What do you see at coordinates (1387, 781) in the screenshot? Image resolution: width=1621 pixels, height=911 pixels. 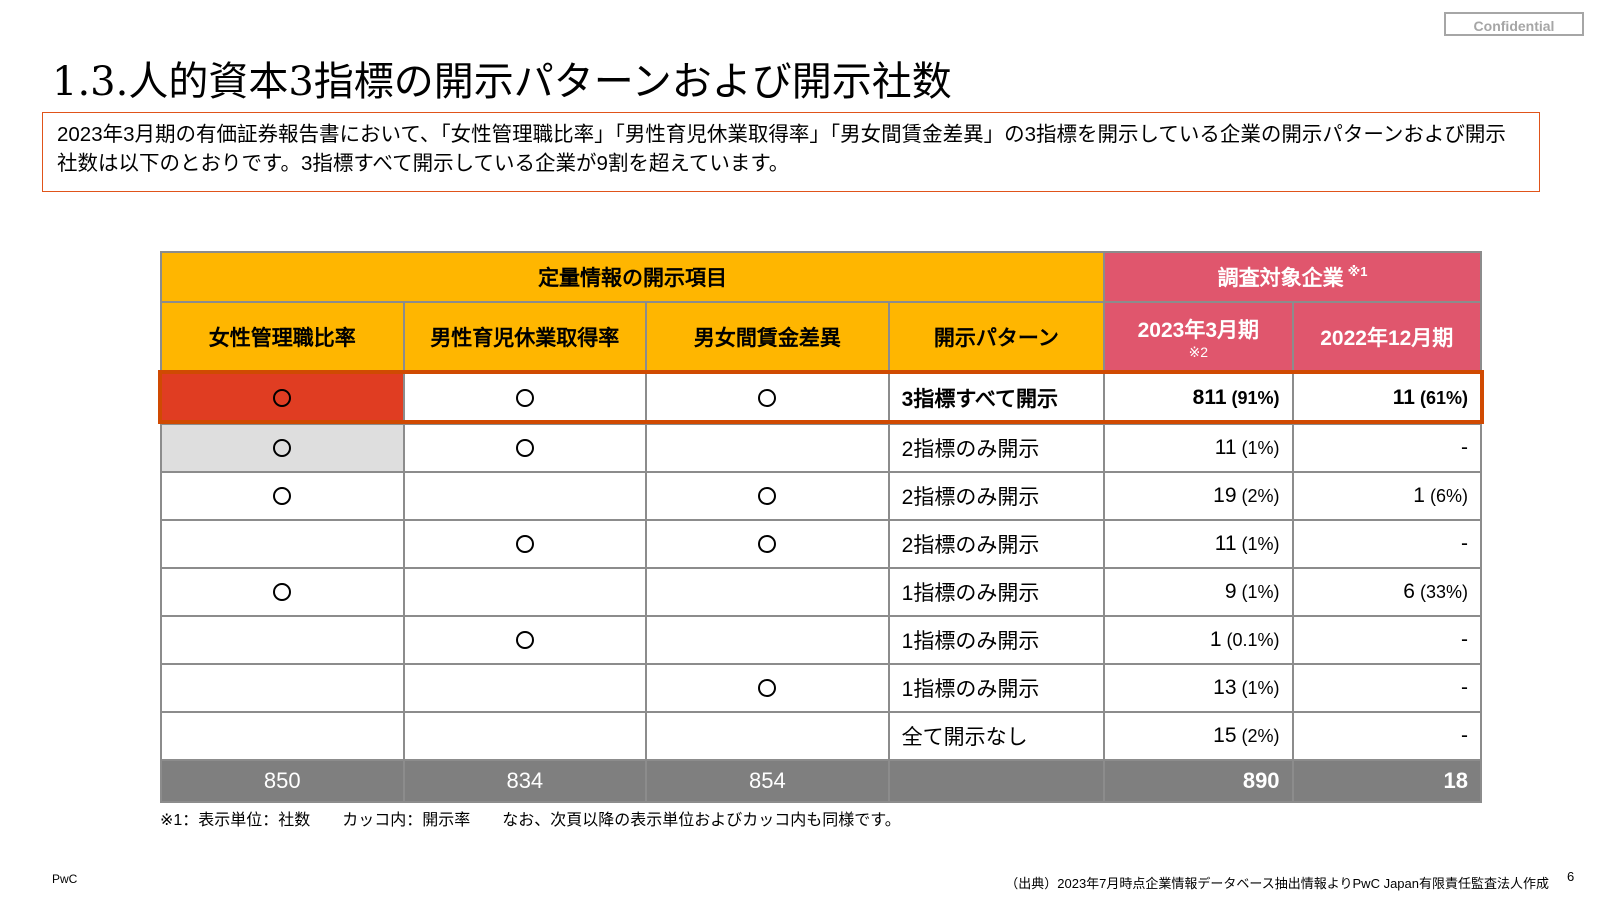 I see `total-2022: 18` at bounding box center [1387, 781].